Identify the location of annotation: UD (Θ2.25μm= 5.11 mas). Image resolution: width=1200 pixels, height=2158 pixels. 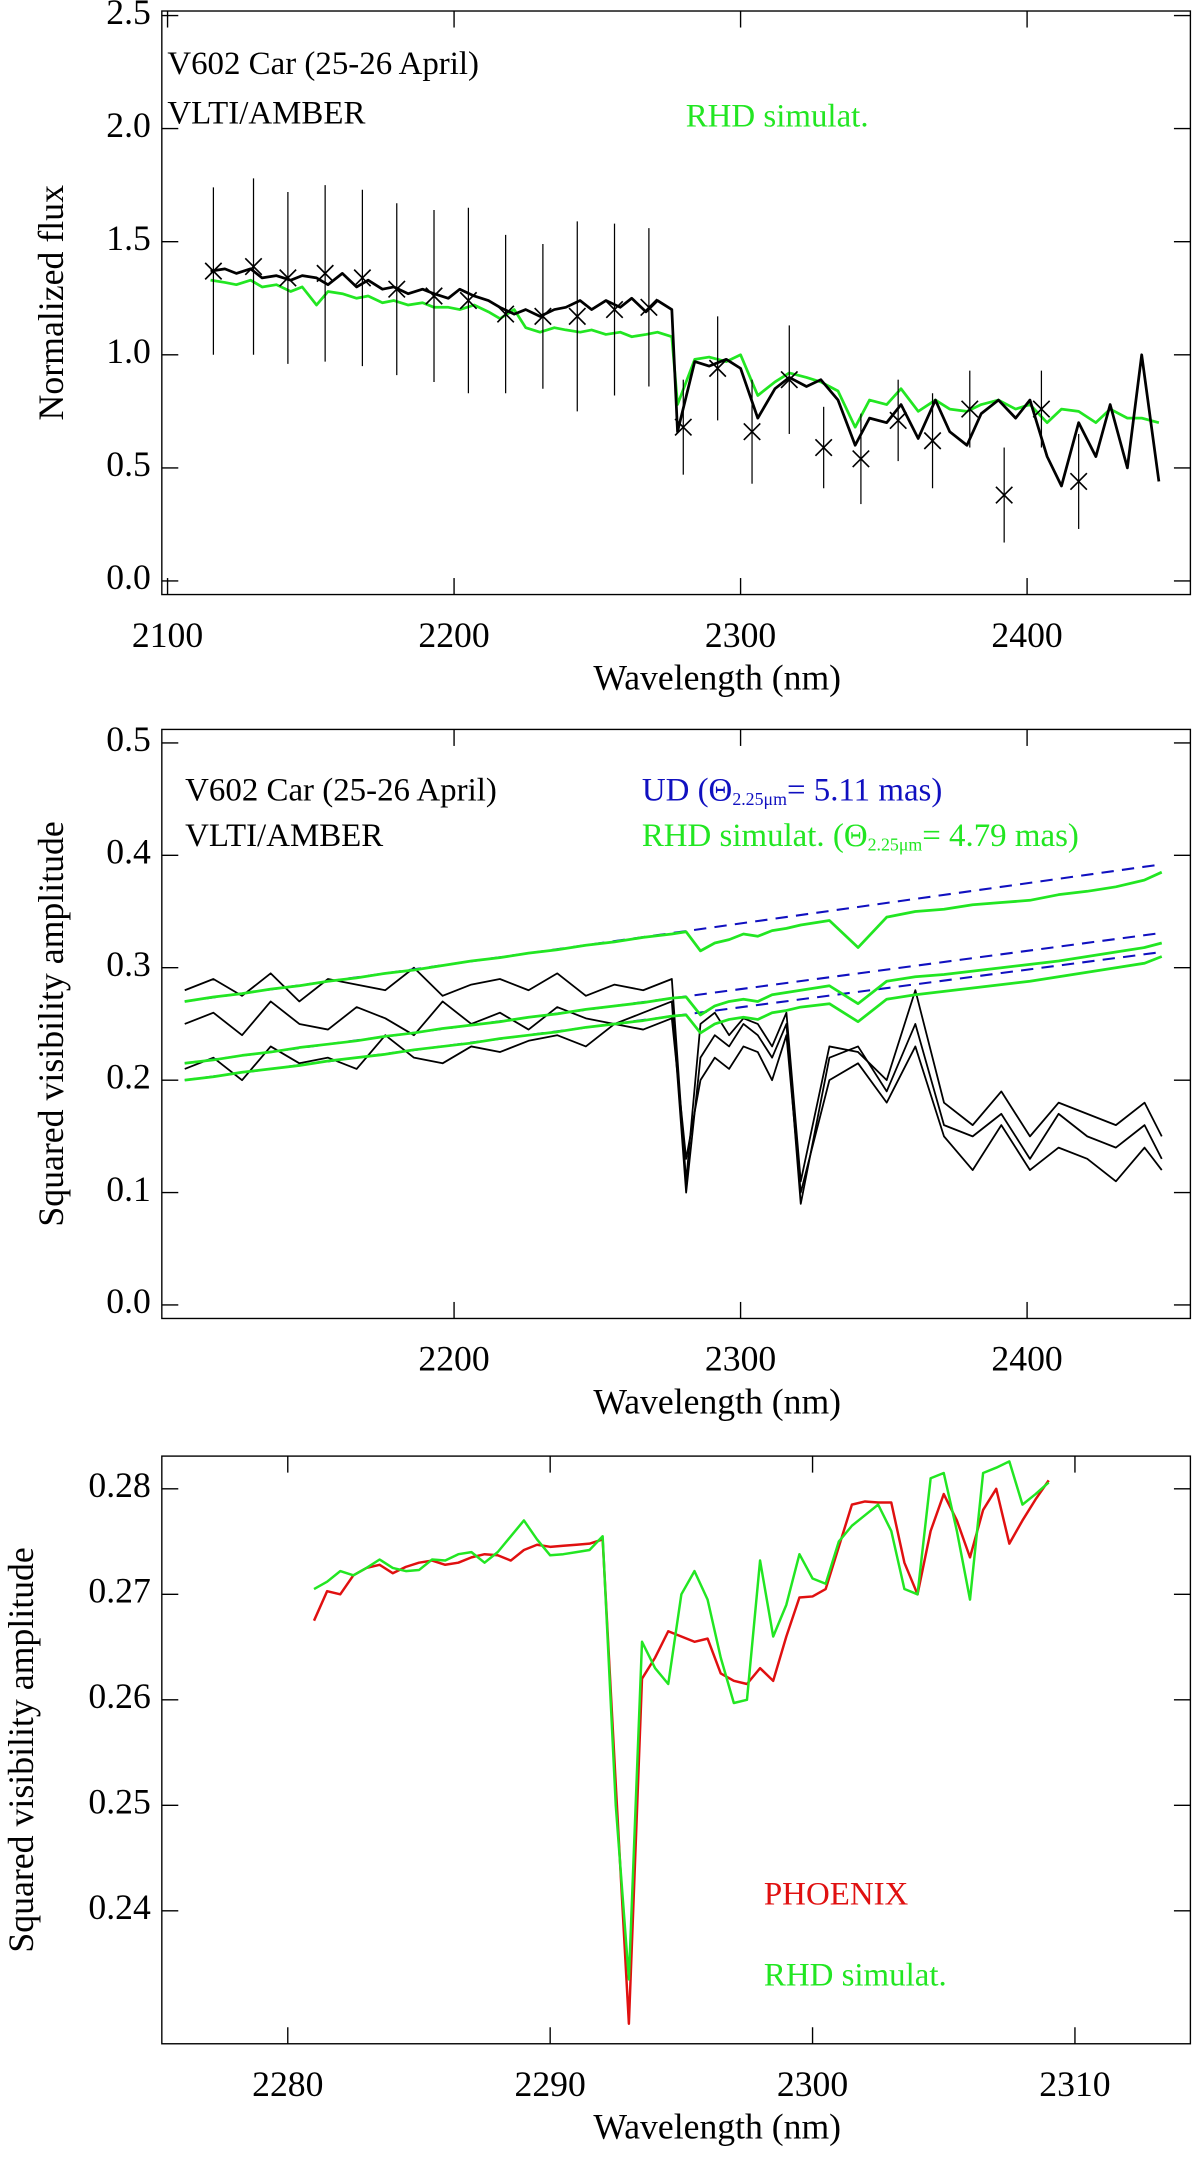
(792, 790).